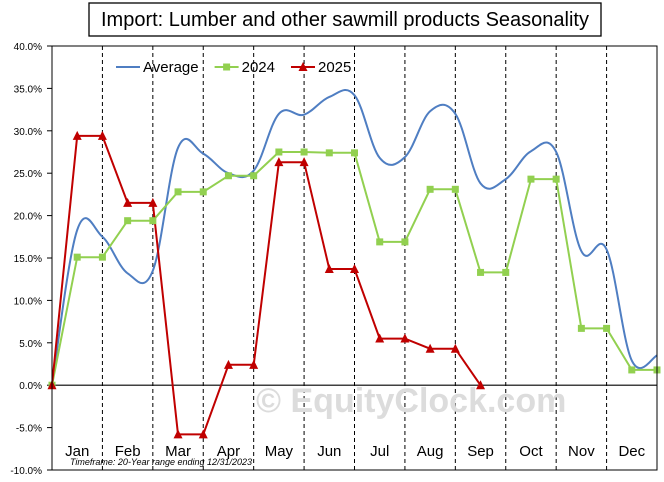 This screenshot has height=482, width=664. I want to click on x-tick-label: Mar, so click(178, 451).